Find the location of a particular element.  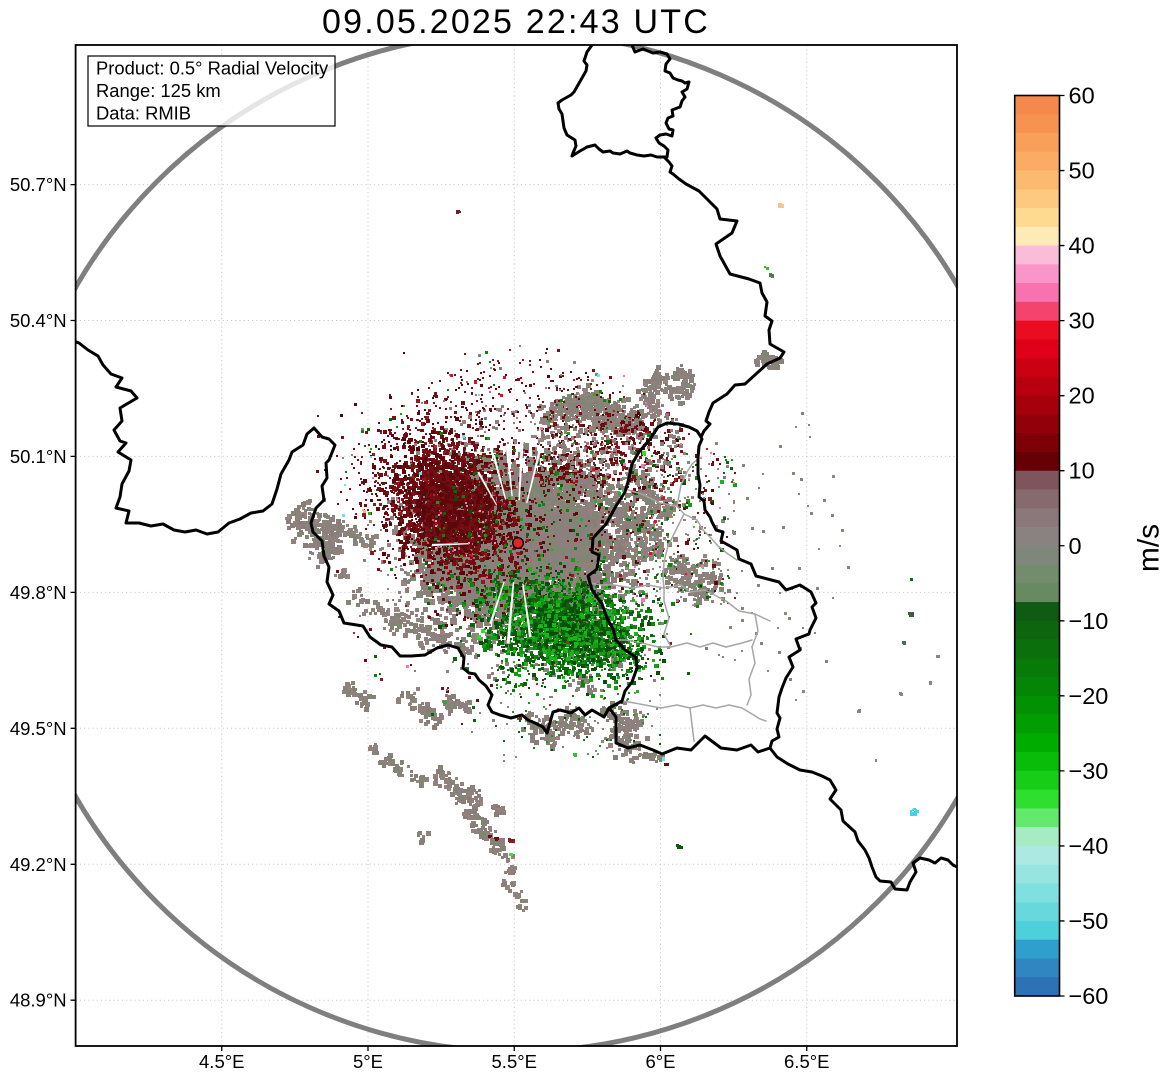

svg-text: 48.9°N is located at coordinates (38, 1000).